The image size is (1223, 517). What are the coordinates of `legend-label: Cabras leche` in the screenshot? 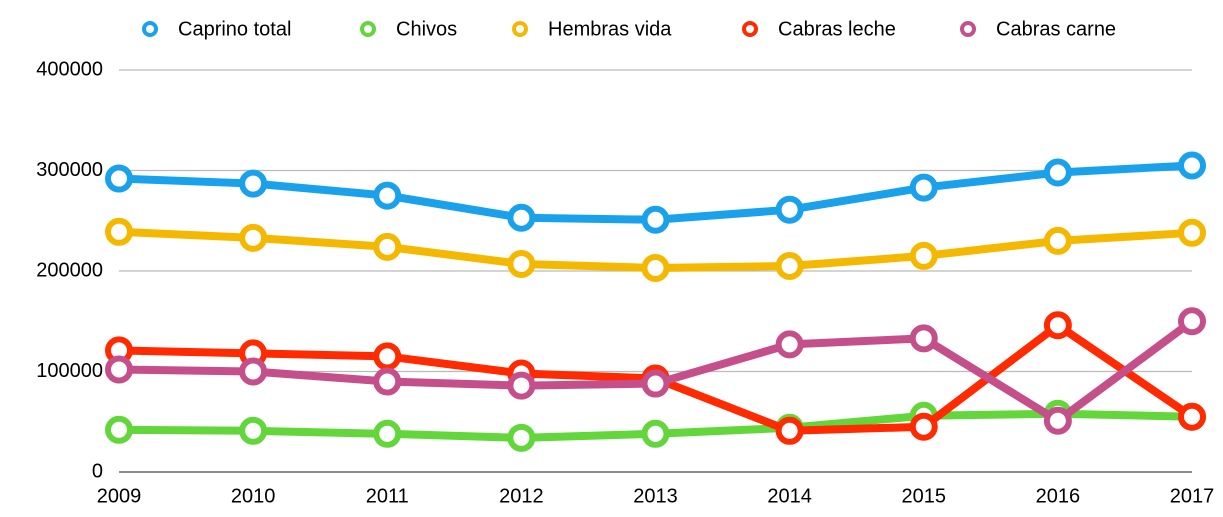 It's located at (837, 29).